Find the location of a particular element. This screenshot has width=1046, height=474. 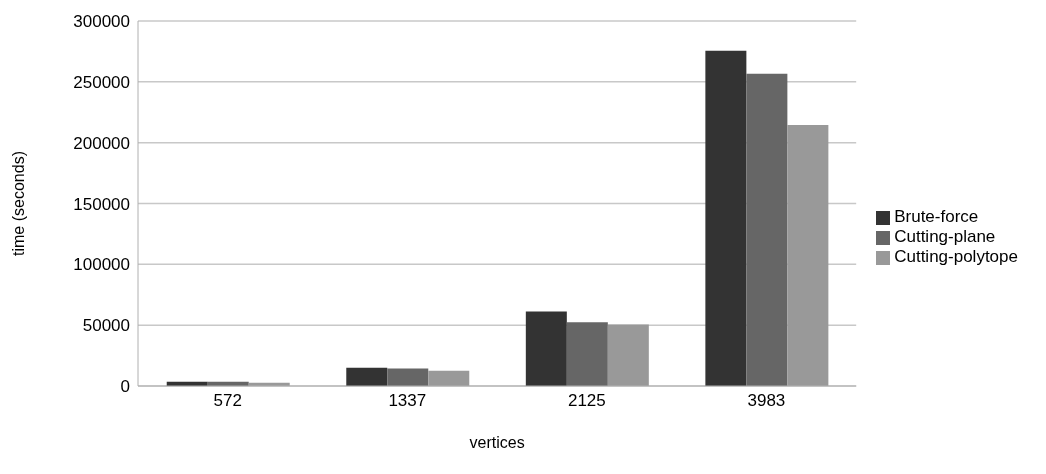

x-tick-label: 2125 is located at coordinates (586, 401).